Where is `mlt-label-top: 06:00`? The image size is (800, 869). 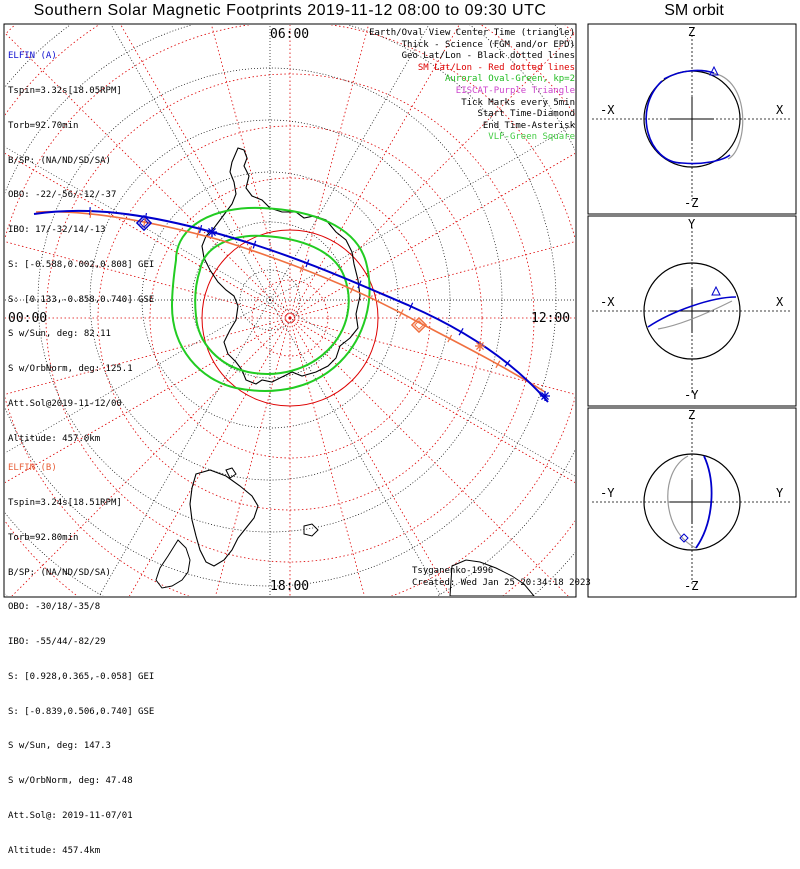 mlt-label-top: 06:00 is located at coordinates (289, 34).